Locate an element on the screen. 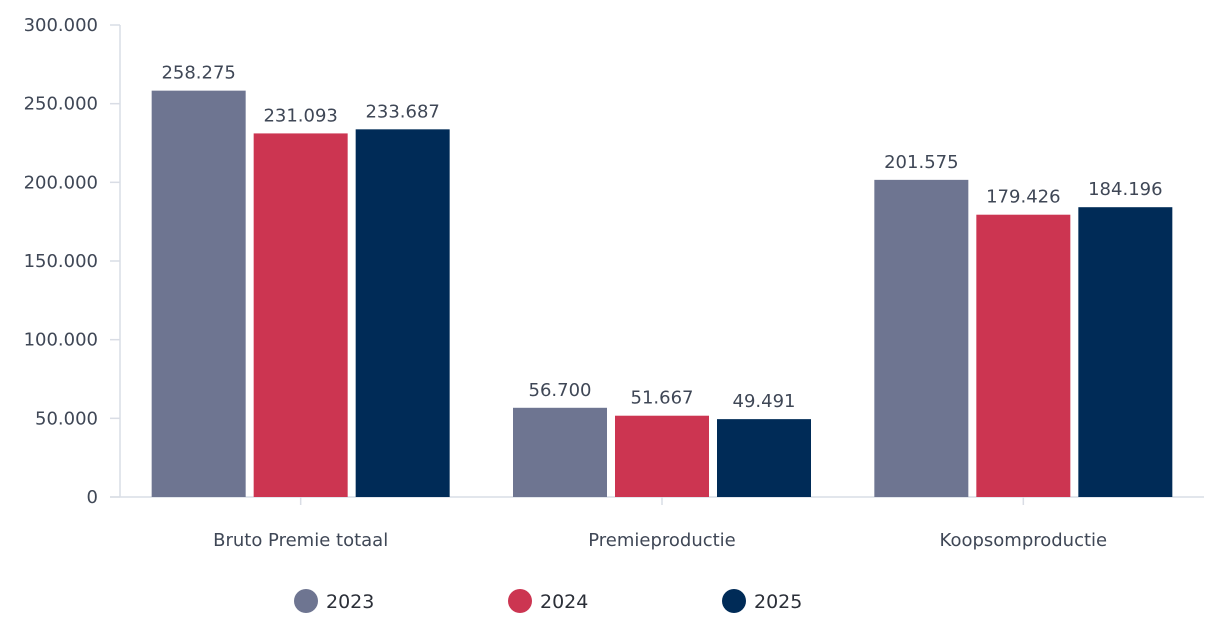 Image resolution: width=1214 pixels, height=620 pixels. y-tick-label: 250.000 is located at coordinates (61, 104).